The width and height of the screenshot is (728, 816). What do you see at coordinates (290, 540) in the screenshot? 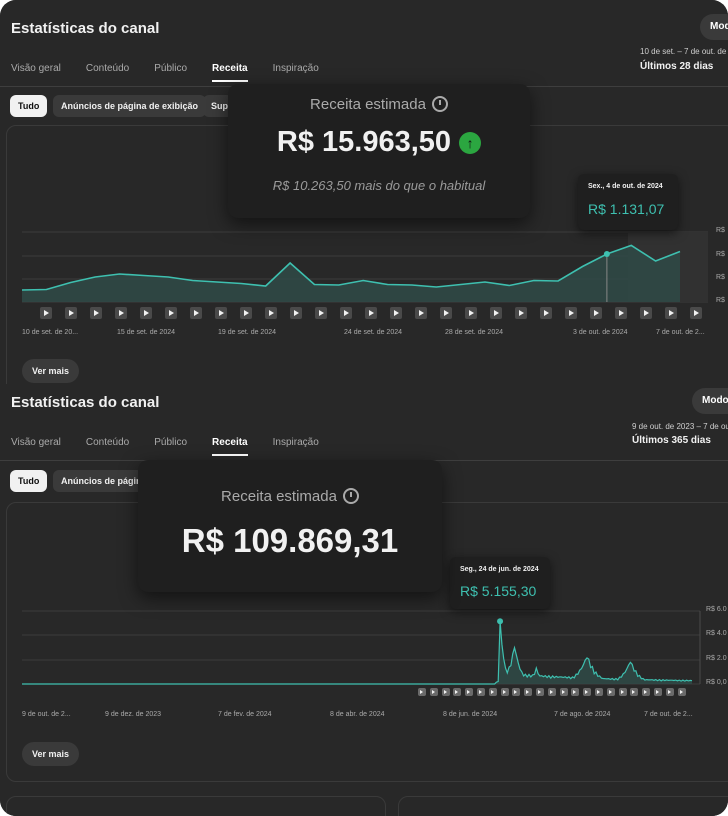
I see `metric-value: R$ 109.869,31` at bounding box center [290, 540].